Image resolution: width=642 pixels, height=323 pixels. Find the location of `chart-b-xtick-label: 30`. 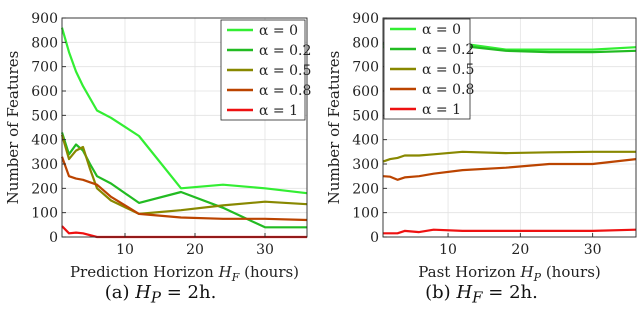

chart-b-xtick-label: 30 is located at coordinates (593, 250).